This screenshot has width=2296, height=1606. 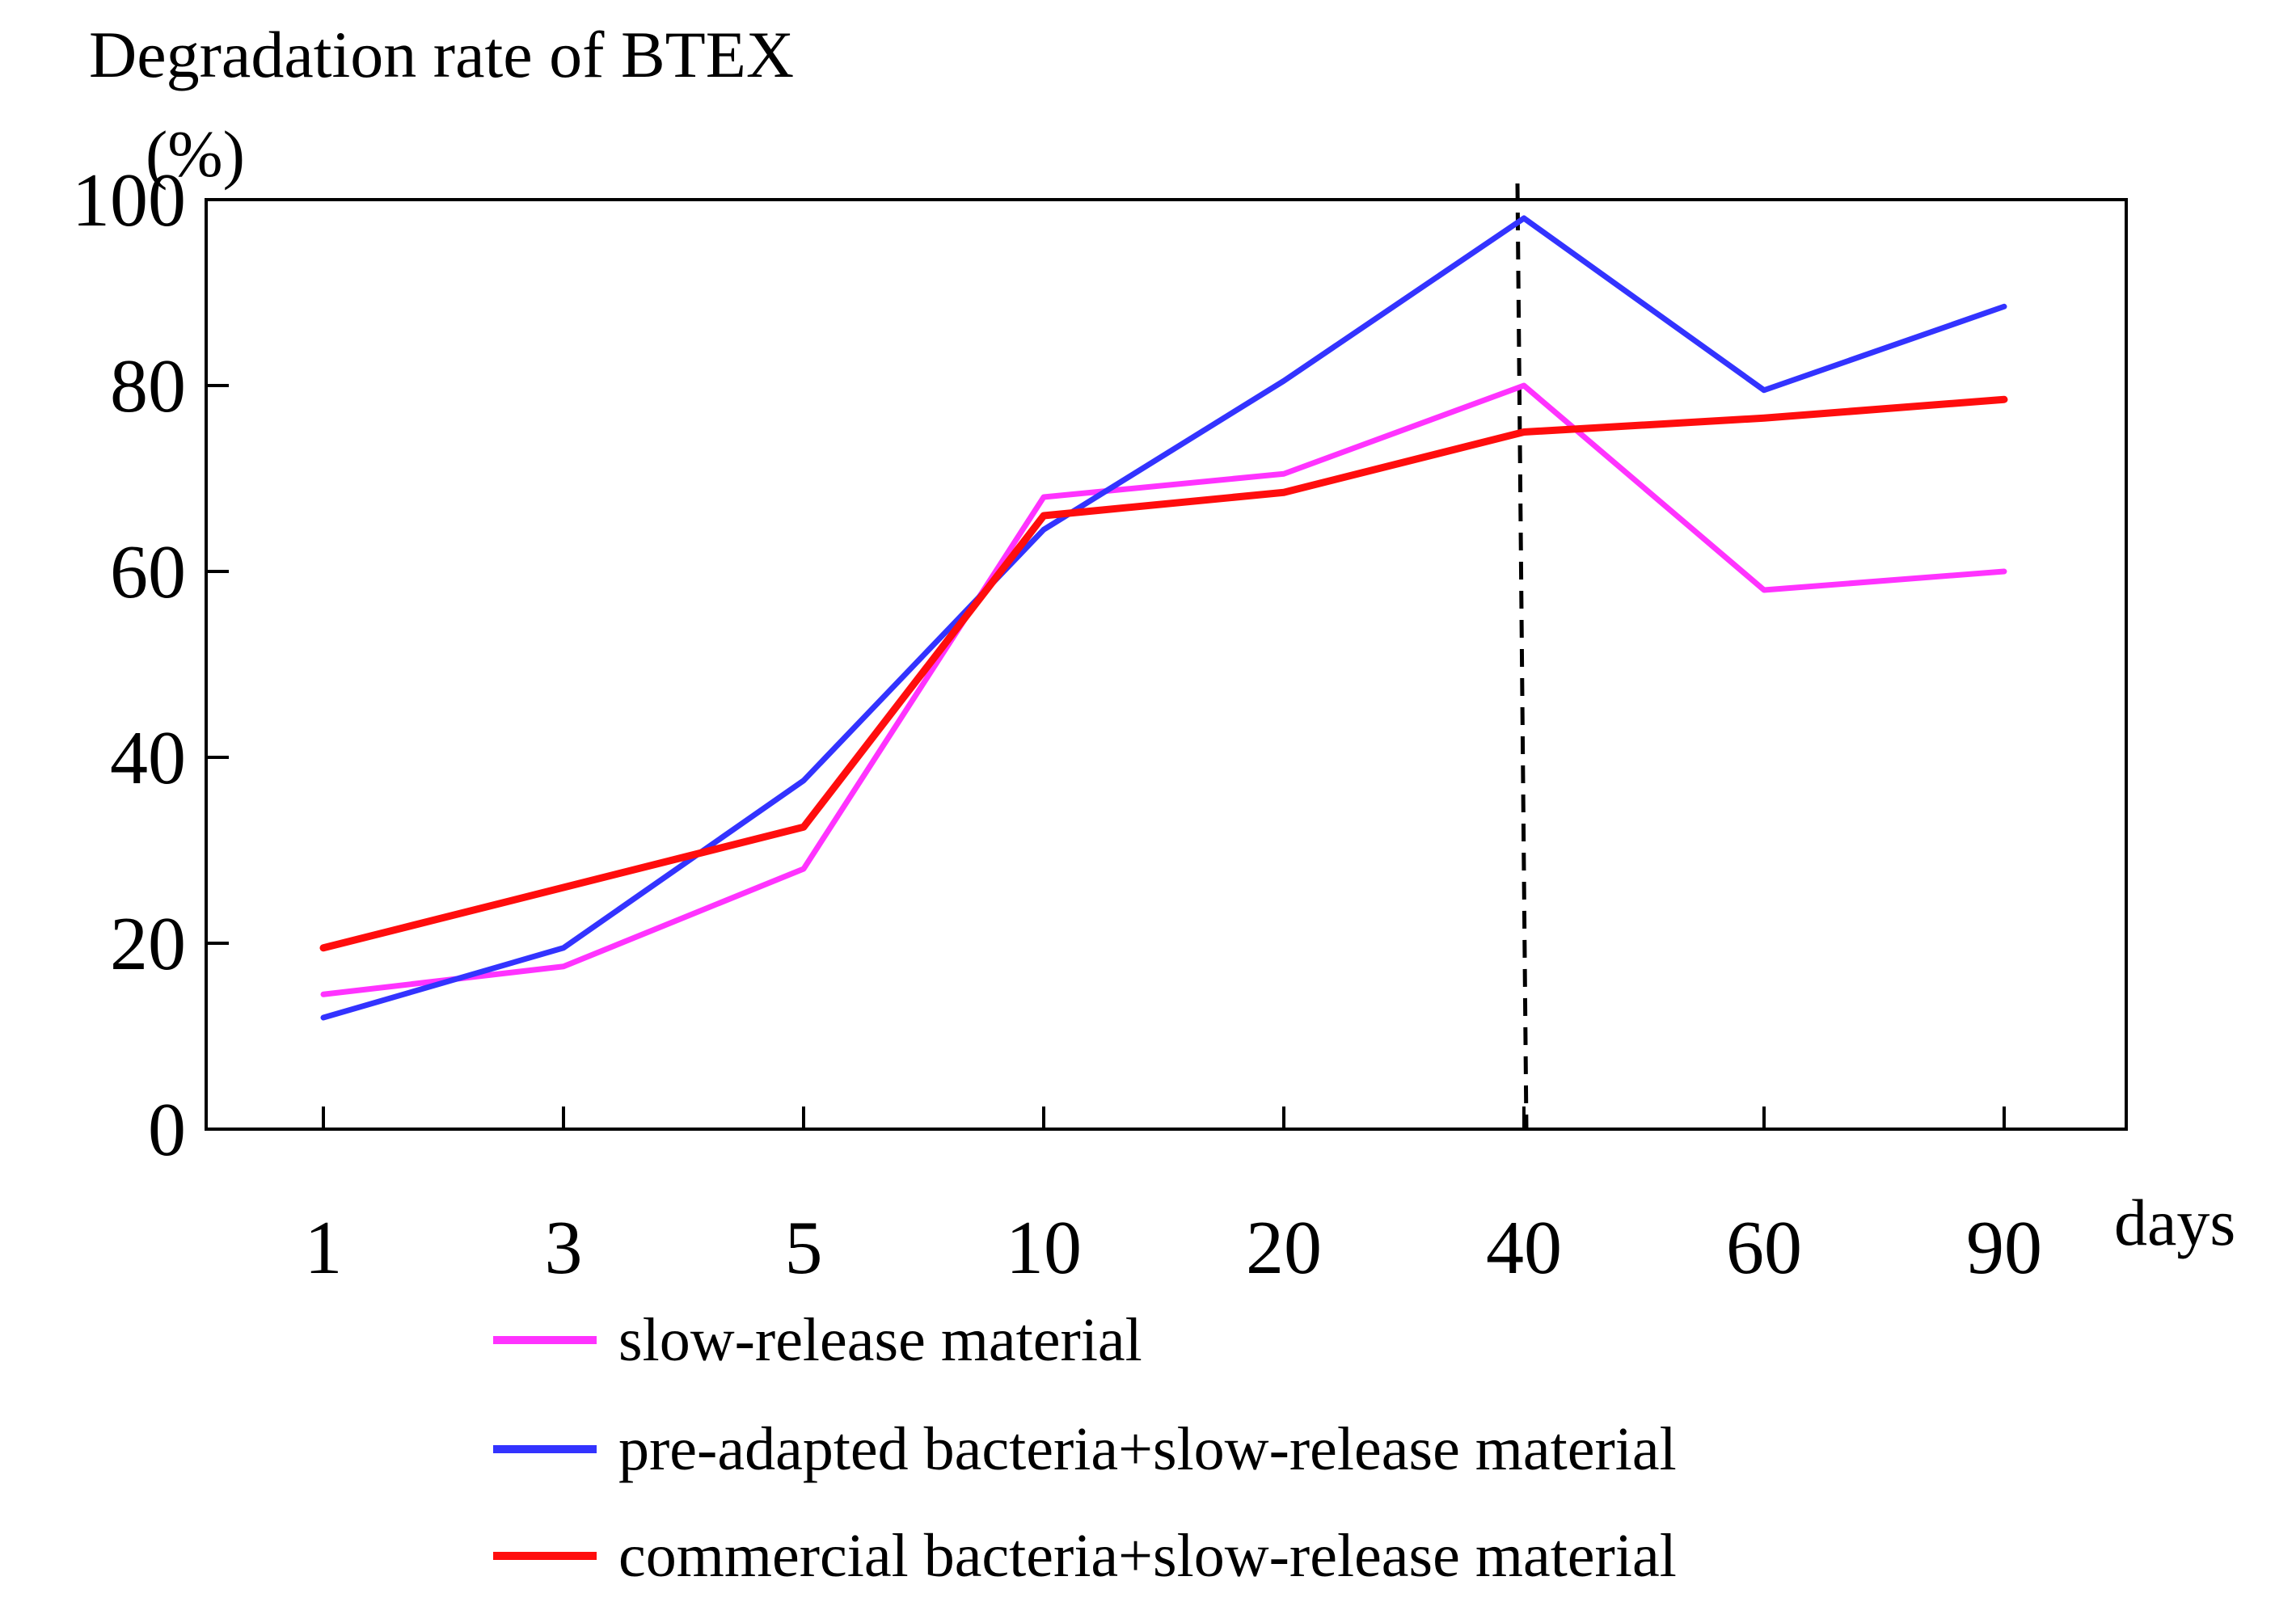 What do you see at coordinates (324, 1248) in the screenshot?
I see `x-tick-label-1: 1` at bounding box center [324, 1248].